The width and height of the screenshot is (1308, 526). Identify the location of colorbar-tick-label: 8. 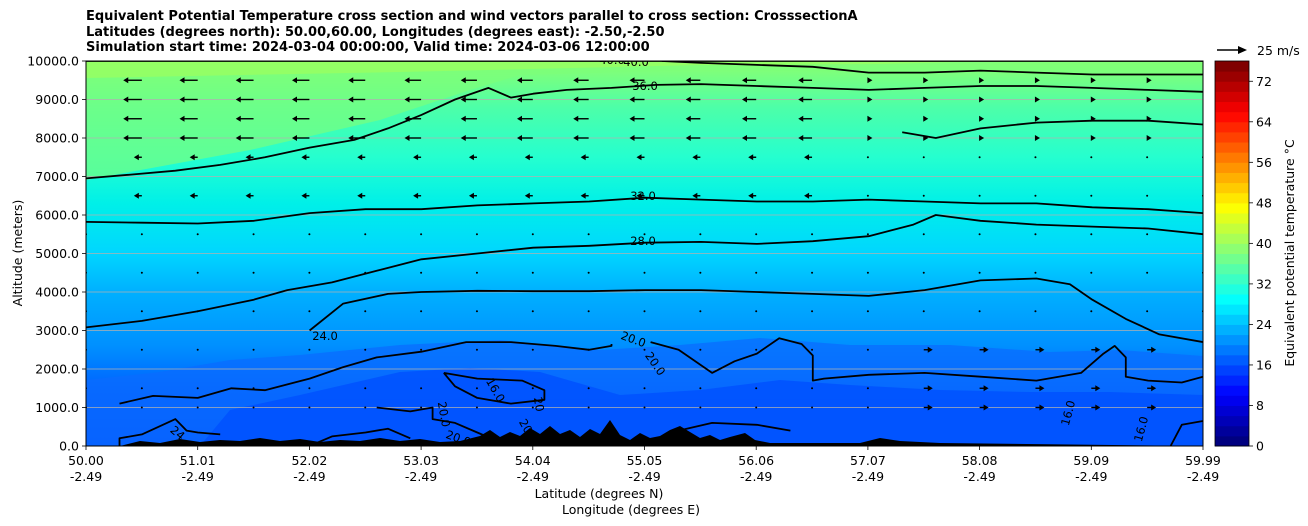
(1260, 405).